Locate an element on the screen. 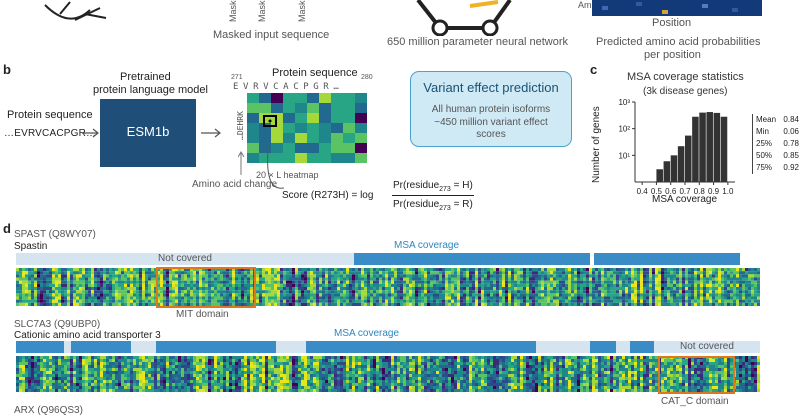 Image resolution: width=800 pixels, height=419 pixels. selection-arrows is located at coordinates (261, 169).